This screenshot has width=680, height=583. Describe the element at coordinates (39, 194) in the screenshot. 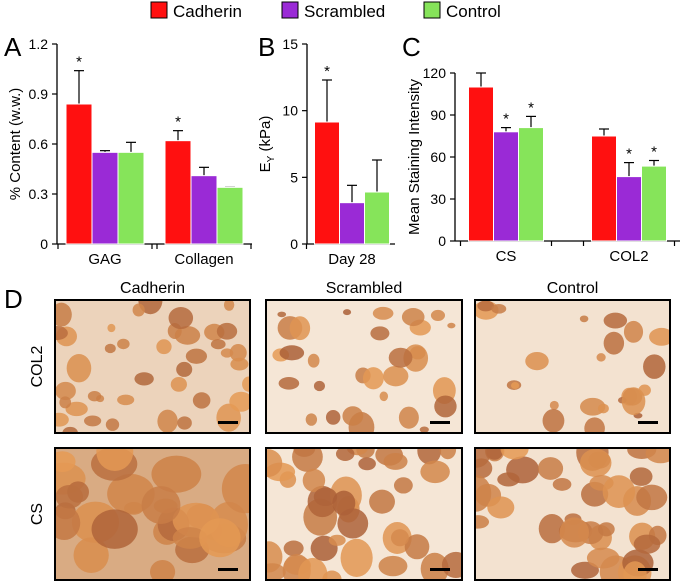

I see `y-tick-label: 0.3` at that location.